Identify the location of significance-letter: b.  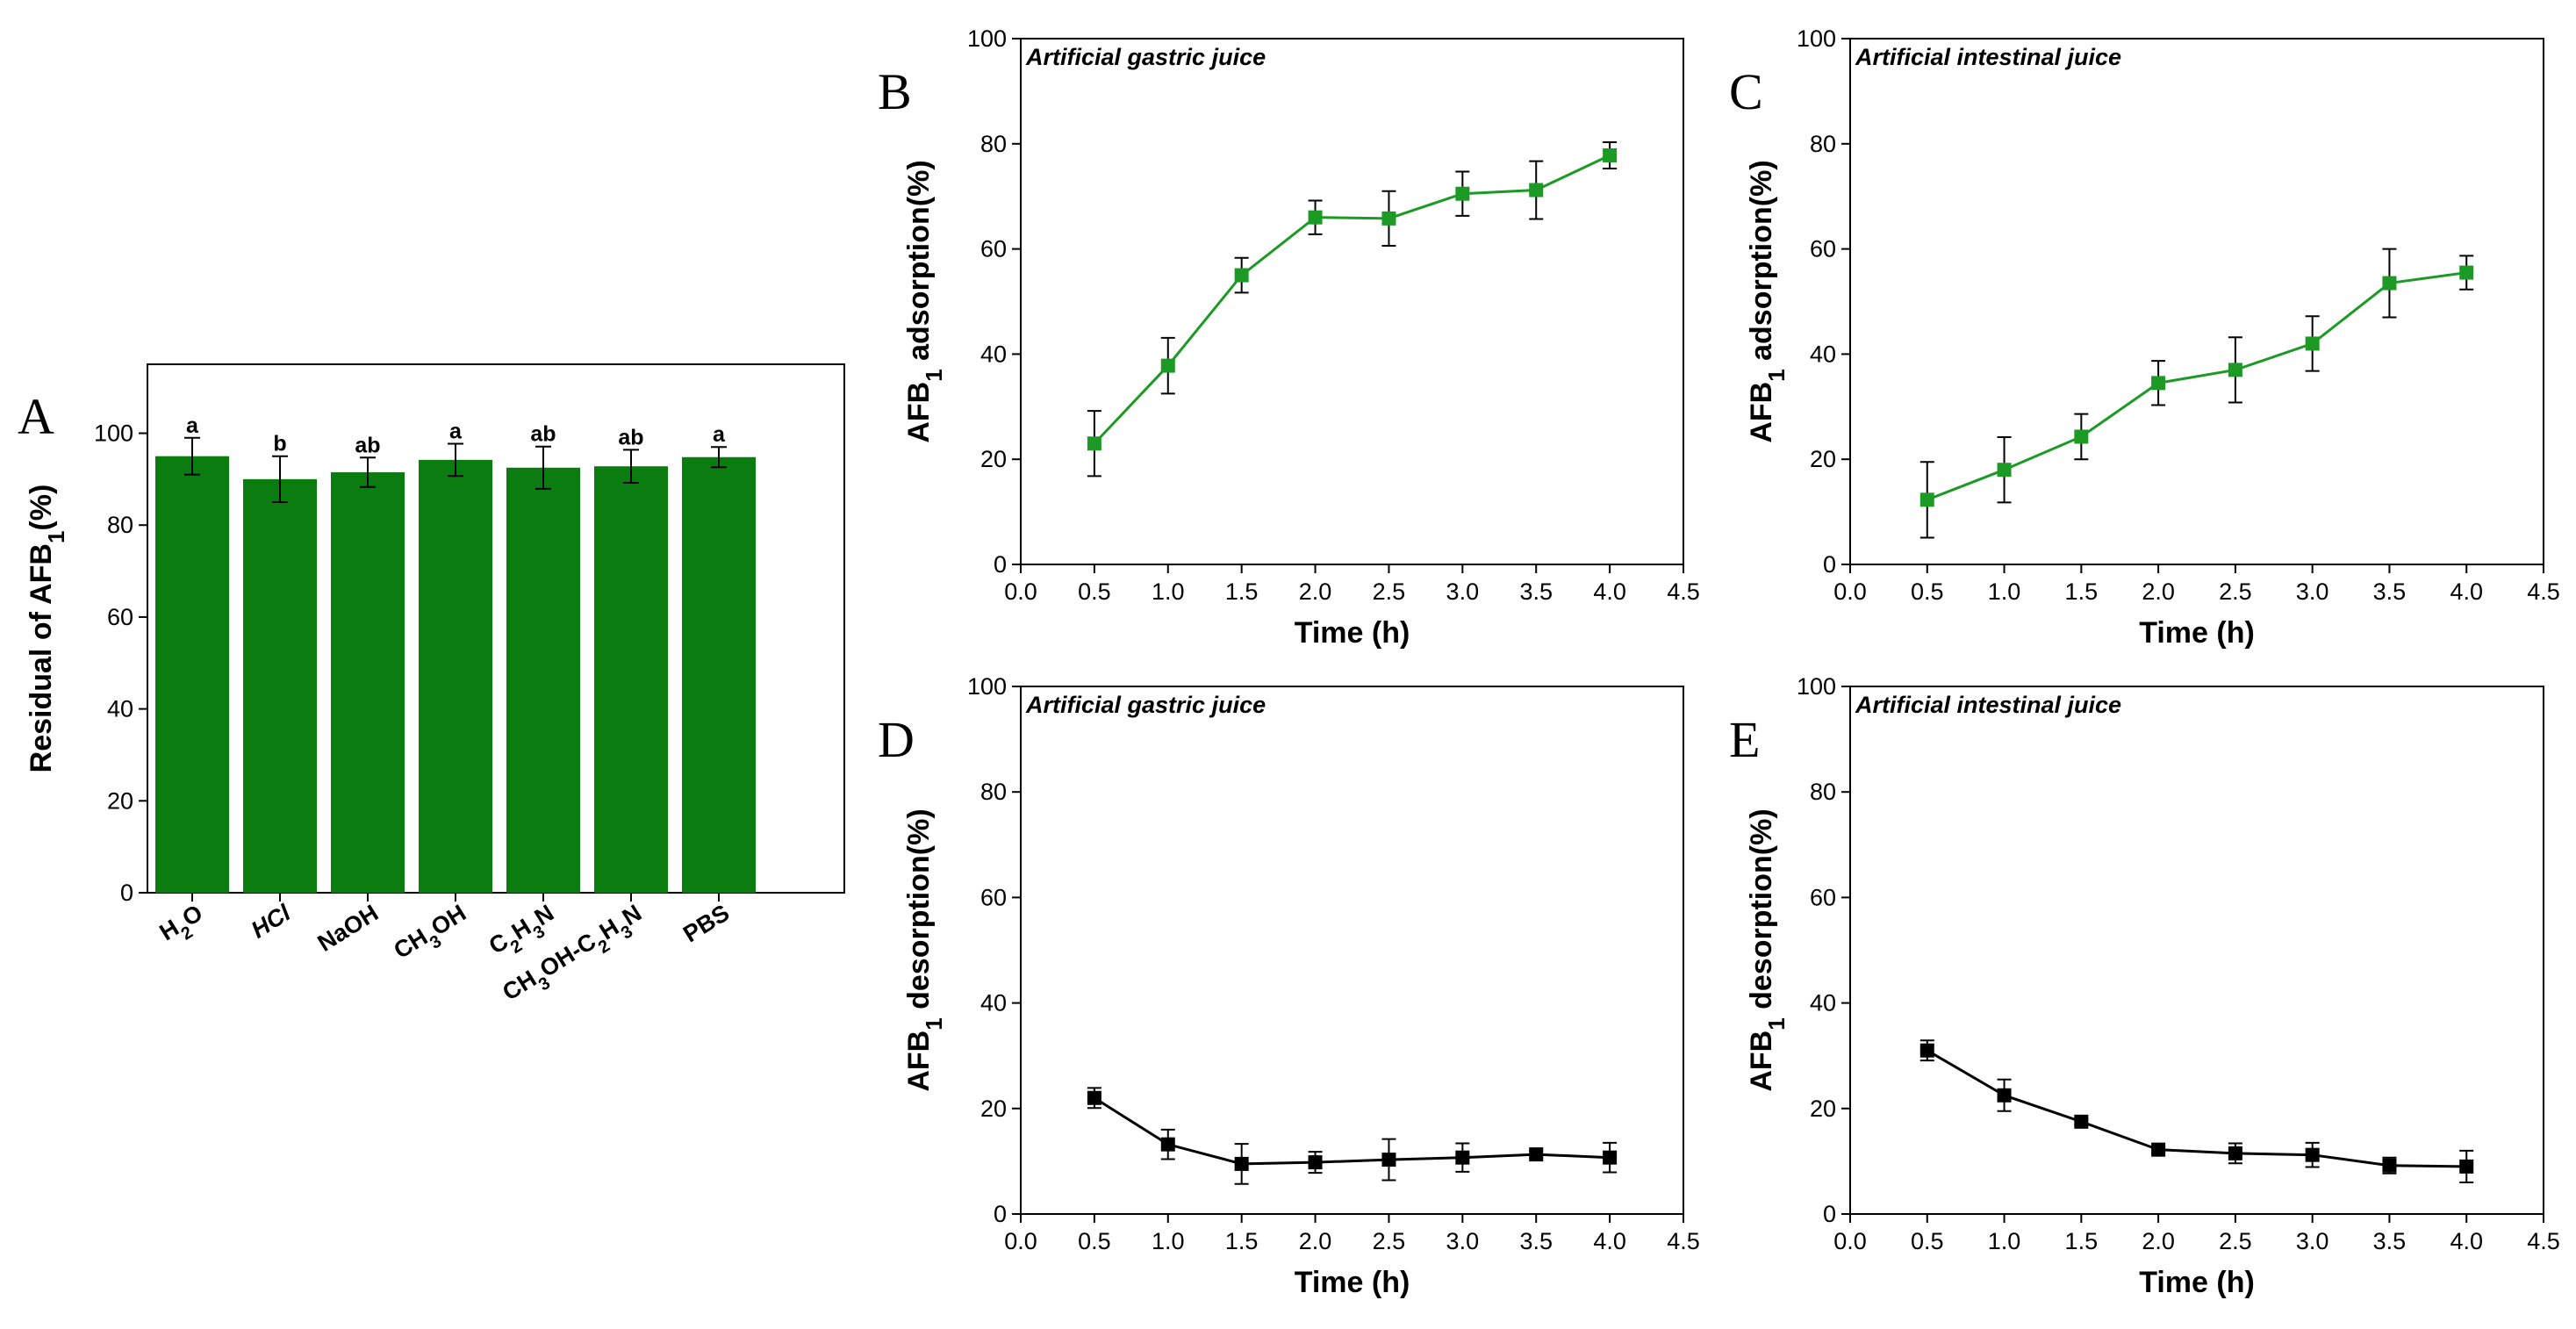
(279, 444).